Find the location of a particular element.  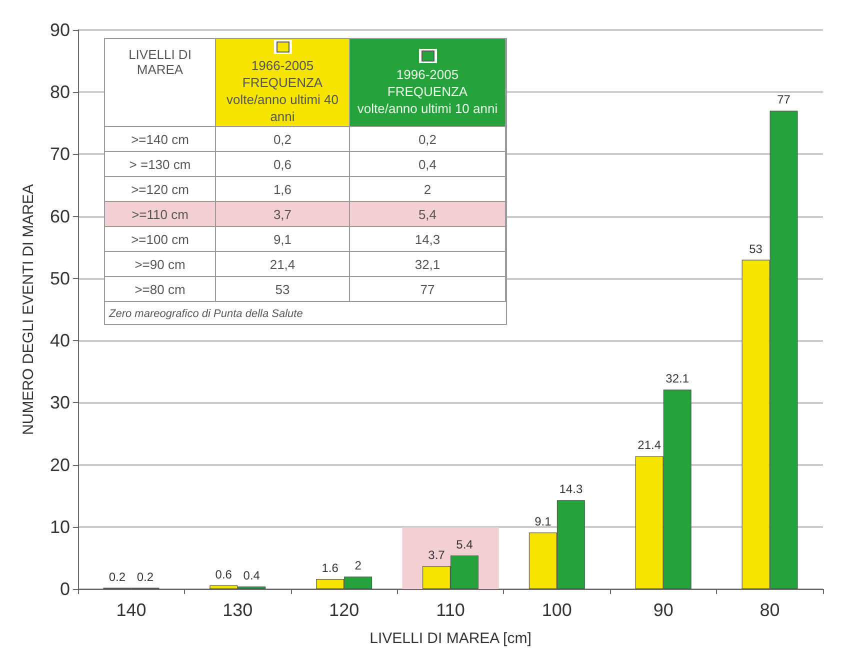

y-tick-label: 90 is located at coordinates (60, 30).